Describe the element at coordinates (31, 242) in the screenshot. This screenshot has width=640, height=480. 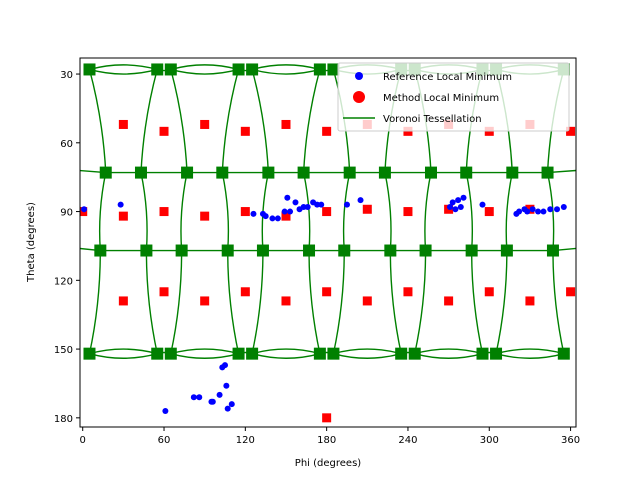
I see `y-axis-label: Theta (degrees)` at that location.